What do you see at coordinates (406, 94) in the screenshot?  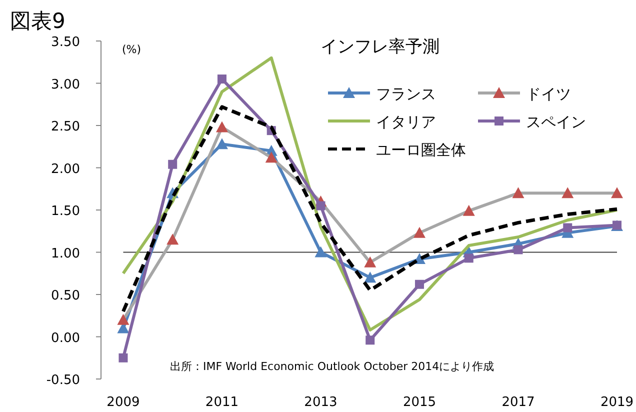 I see `legend-label: フランス` at bounding box center [406, 94].